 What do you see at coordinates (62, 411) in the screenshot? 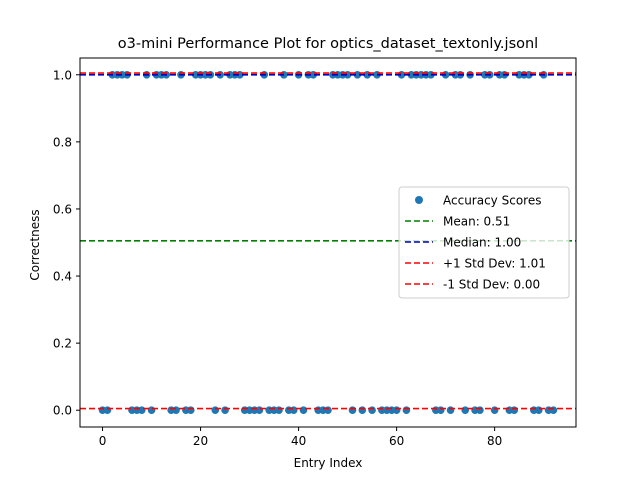
I see `y-tick-label: 0.0` at bounding box center [62, 411].